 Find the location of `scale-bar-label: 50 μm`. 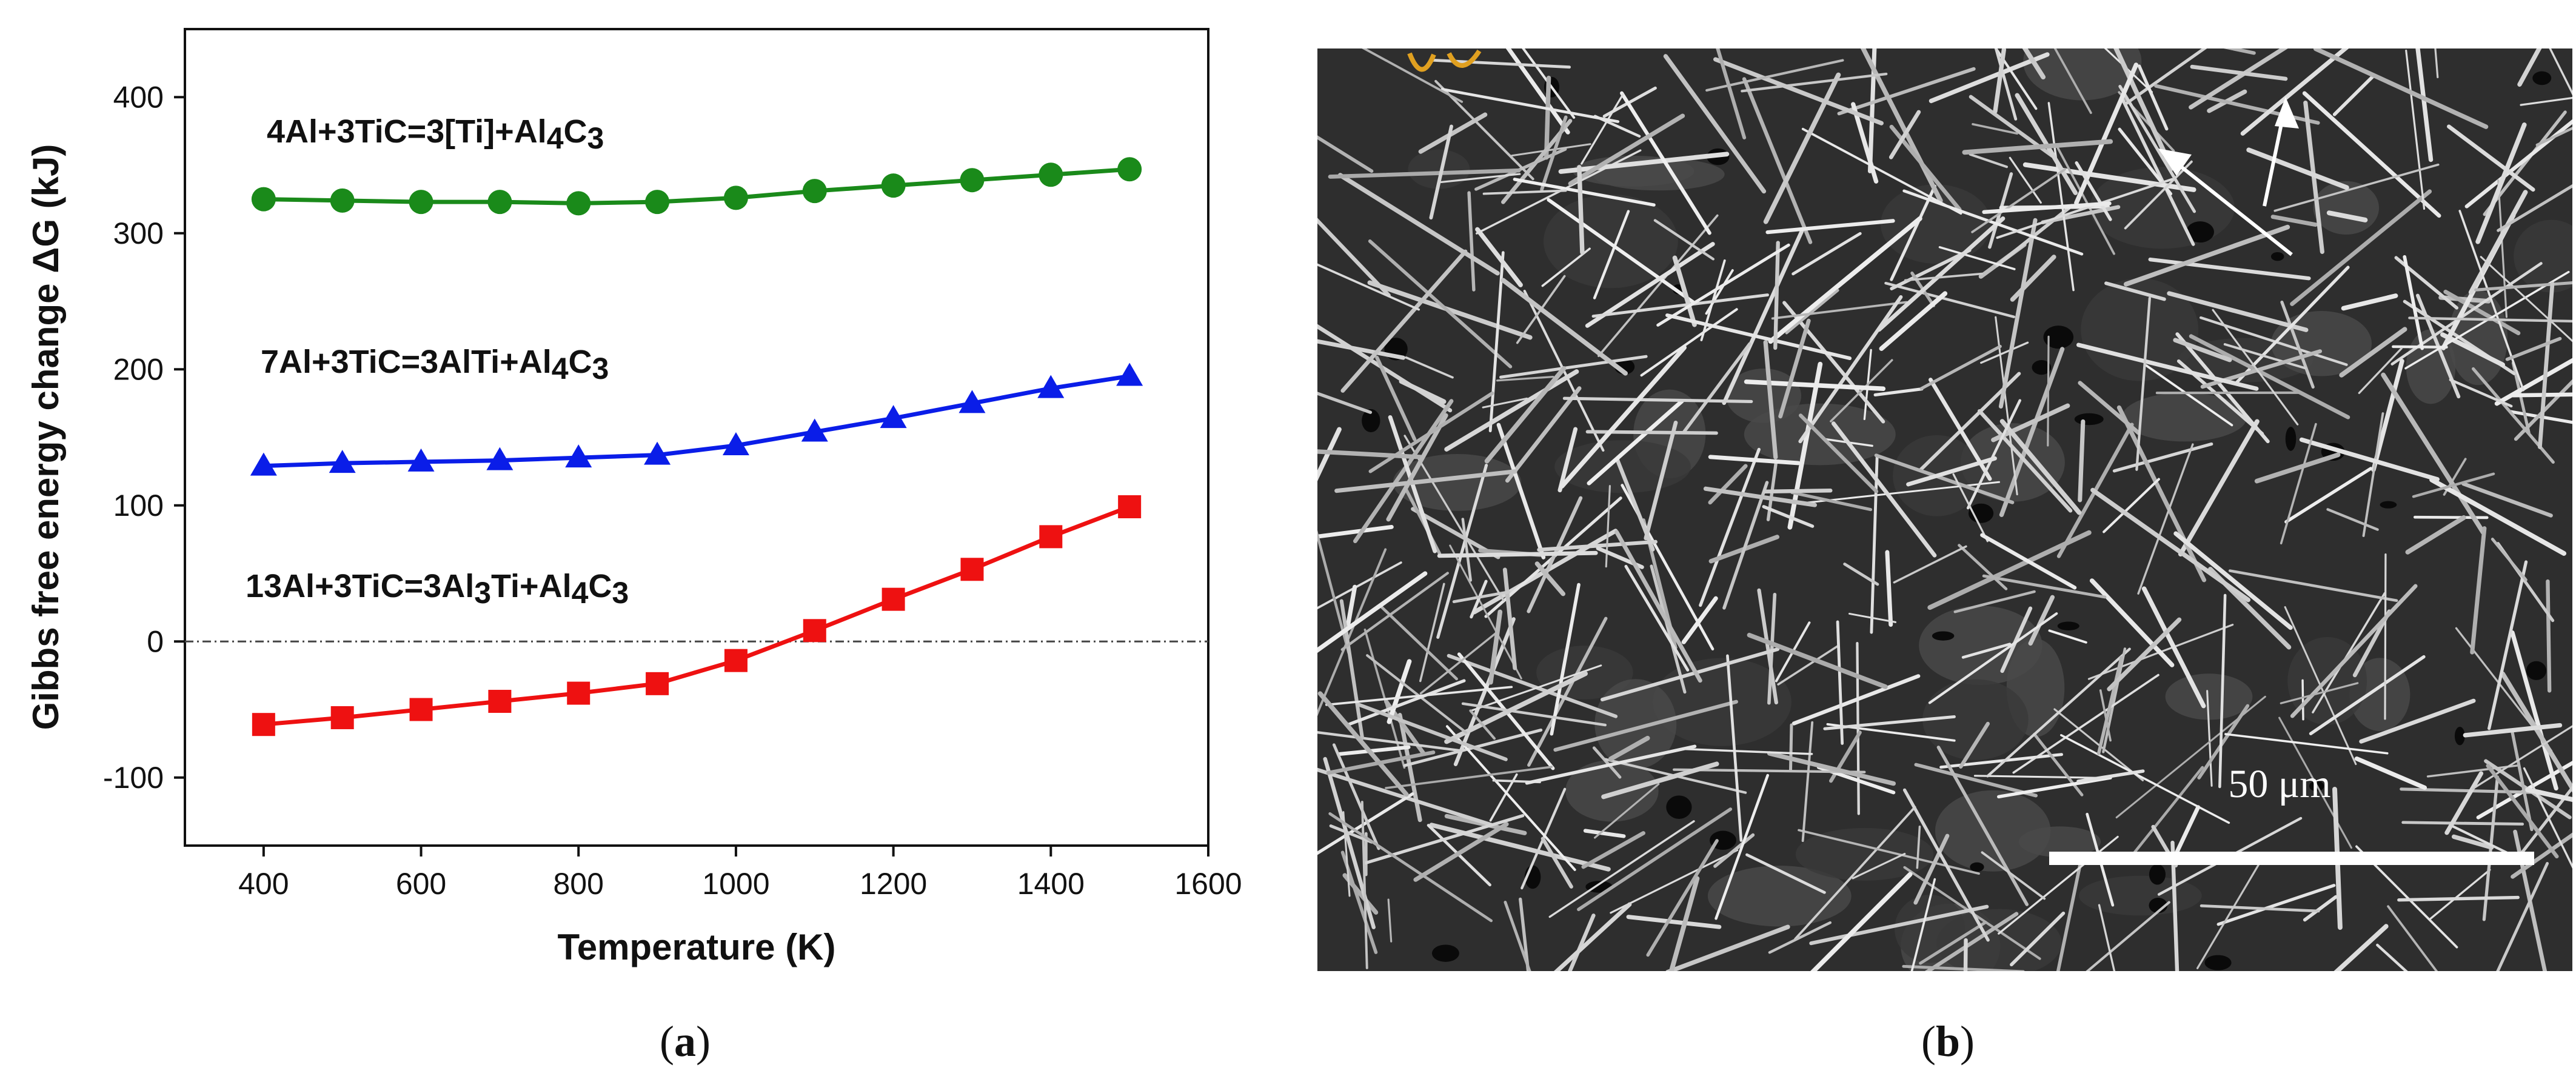

scale-bar-label: 50 μm is located at coordinates (2279, 784).